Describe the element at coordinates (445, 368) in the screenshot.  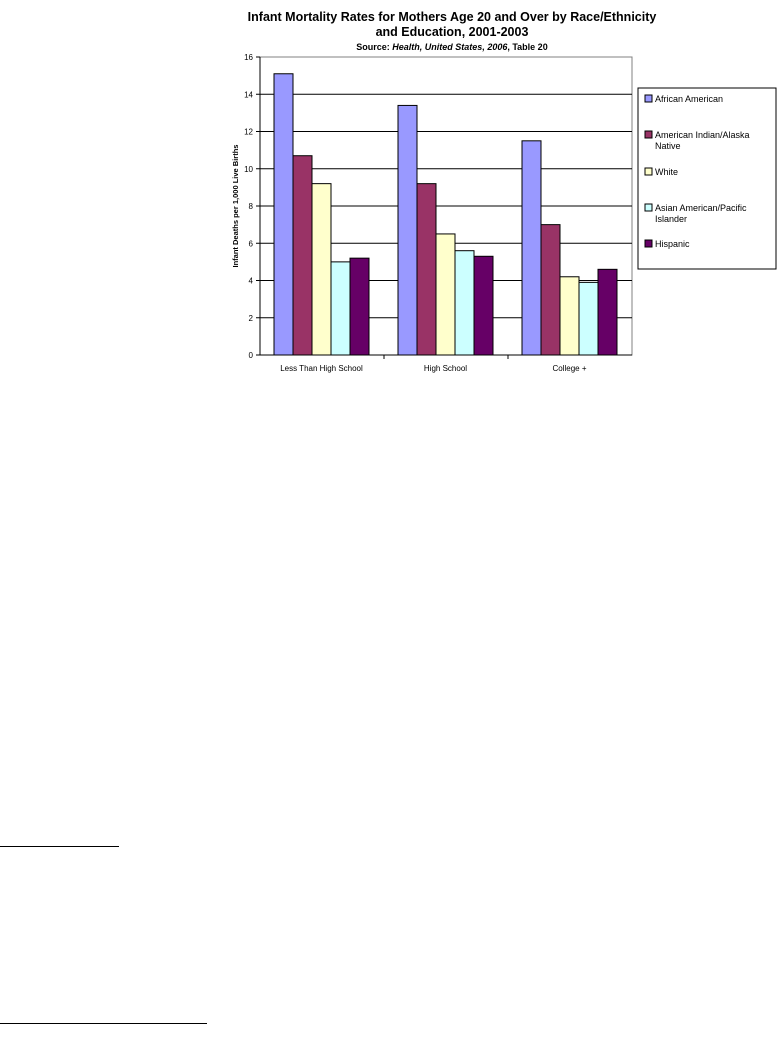
I see `x-tick-label: High School` at that location.